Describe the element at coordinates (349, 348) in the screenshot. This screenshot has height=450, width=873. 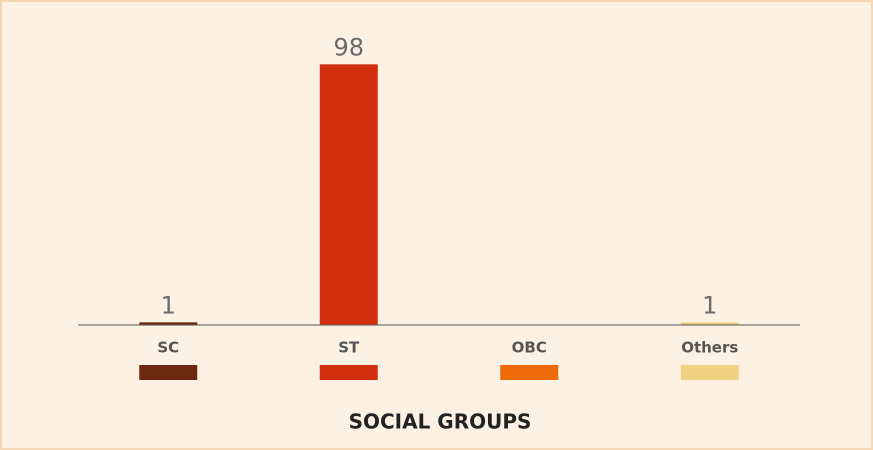
I see `x-tick-label: ST` at that location.